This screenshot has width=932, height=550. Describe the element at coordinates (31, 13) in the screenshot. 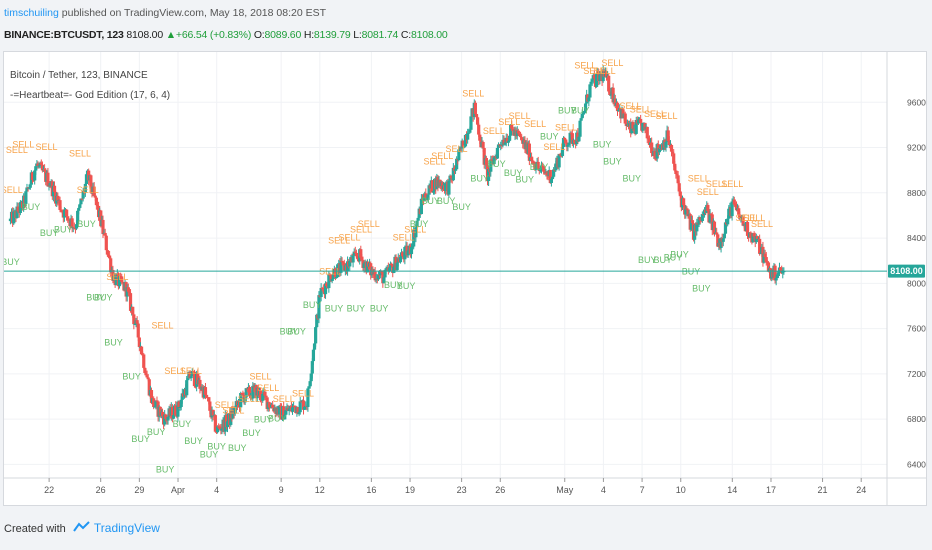

I see `publisher-link: timschuiling` at that location.